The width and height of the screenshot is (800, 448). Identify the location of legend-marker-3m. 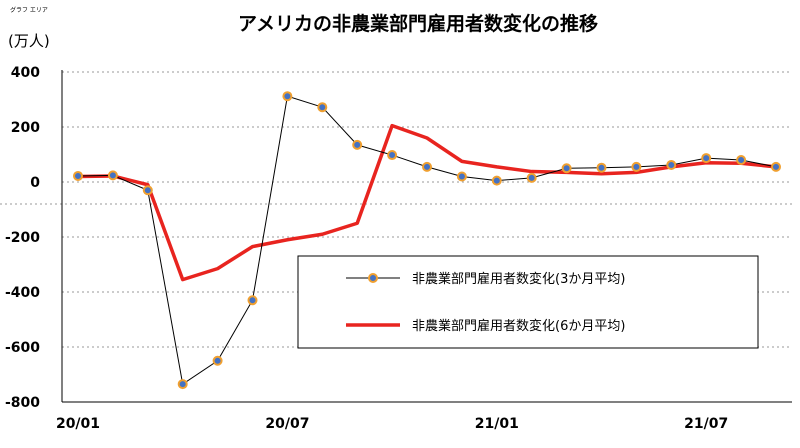
(373, 278).